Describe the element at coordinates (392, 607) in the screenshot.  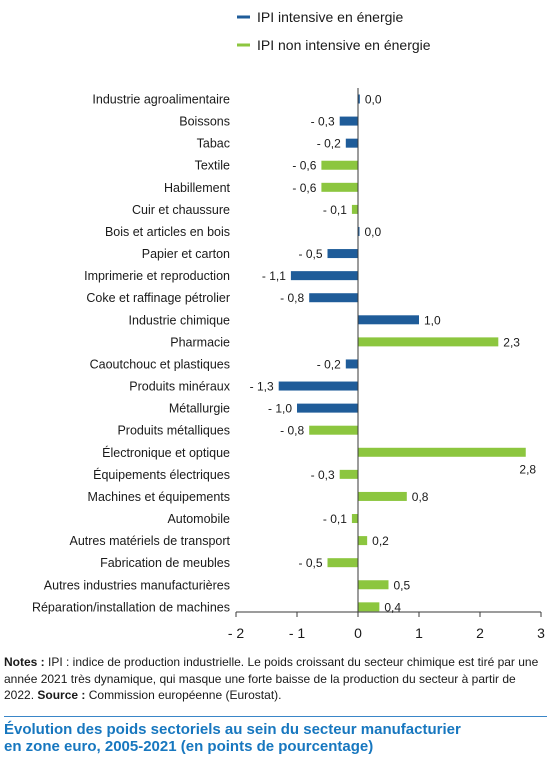
I see `value-label: 0,4` at that location.